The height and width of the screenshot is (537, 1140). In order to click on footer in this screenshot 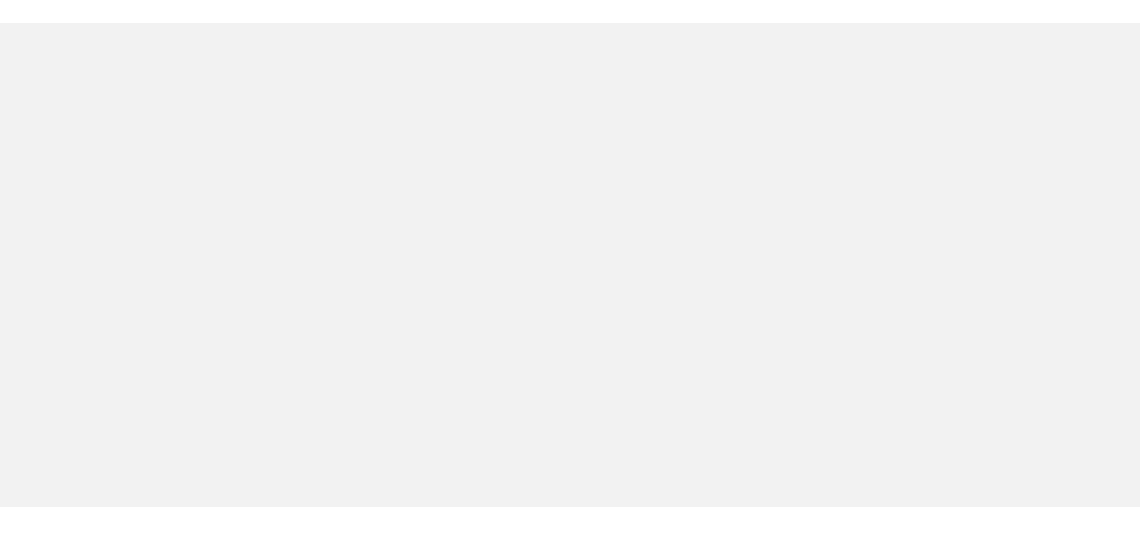, I will do `click(46, 520)`.